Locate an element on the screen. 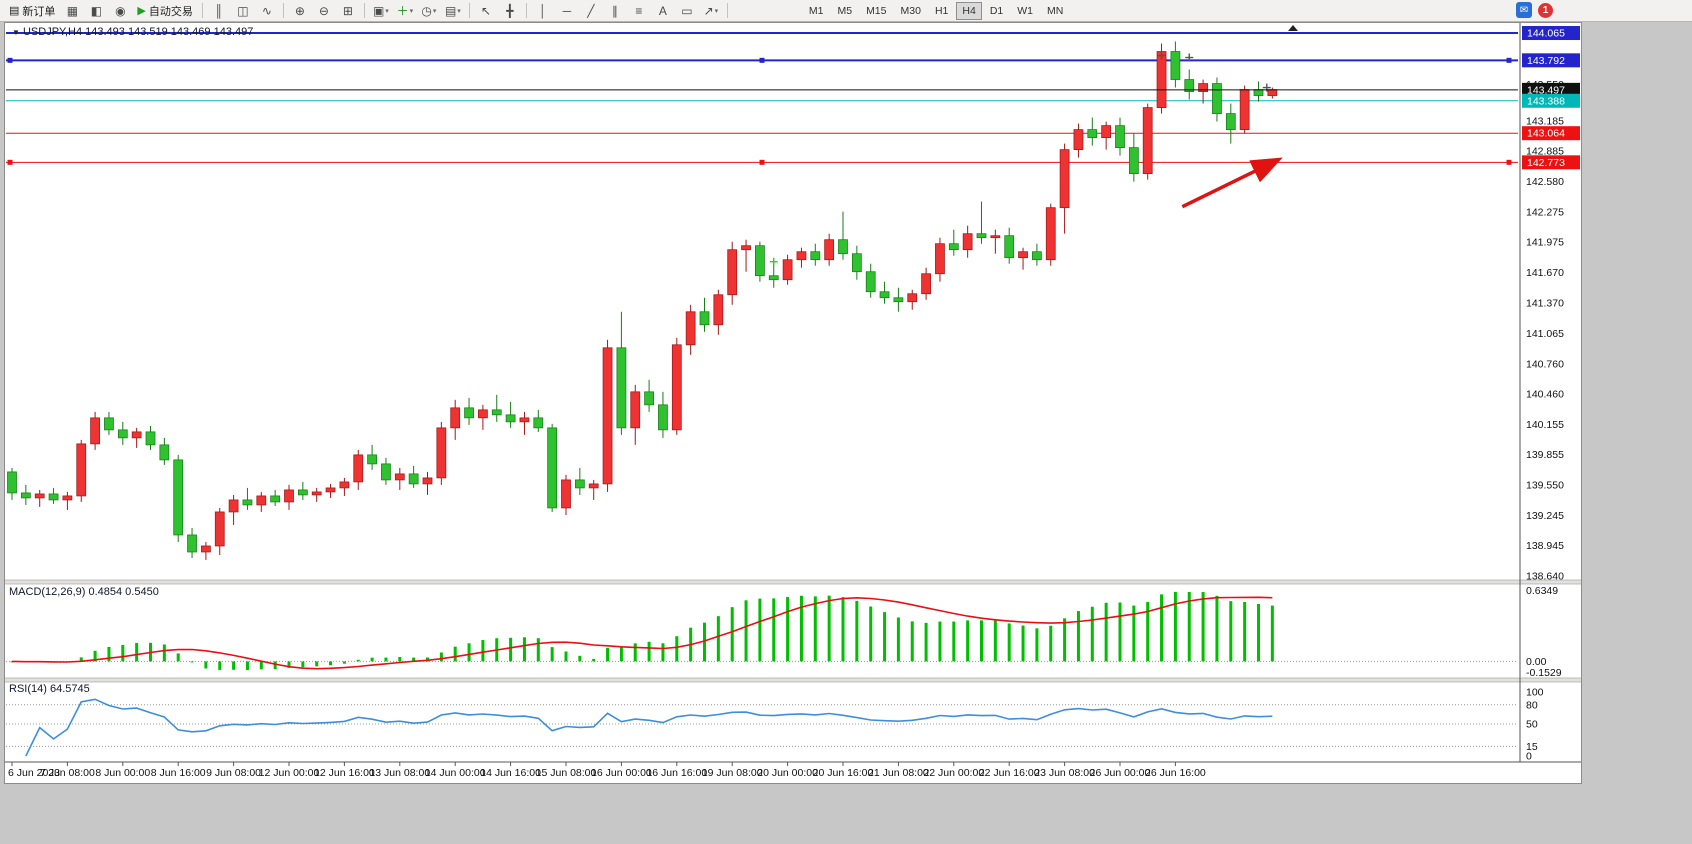 This screenshot has width=1692, height=844. price-label-badge: 142.773 is located at coordinates (1551, 162).